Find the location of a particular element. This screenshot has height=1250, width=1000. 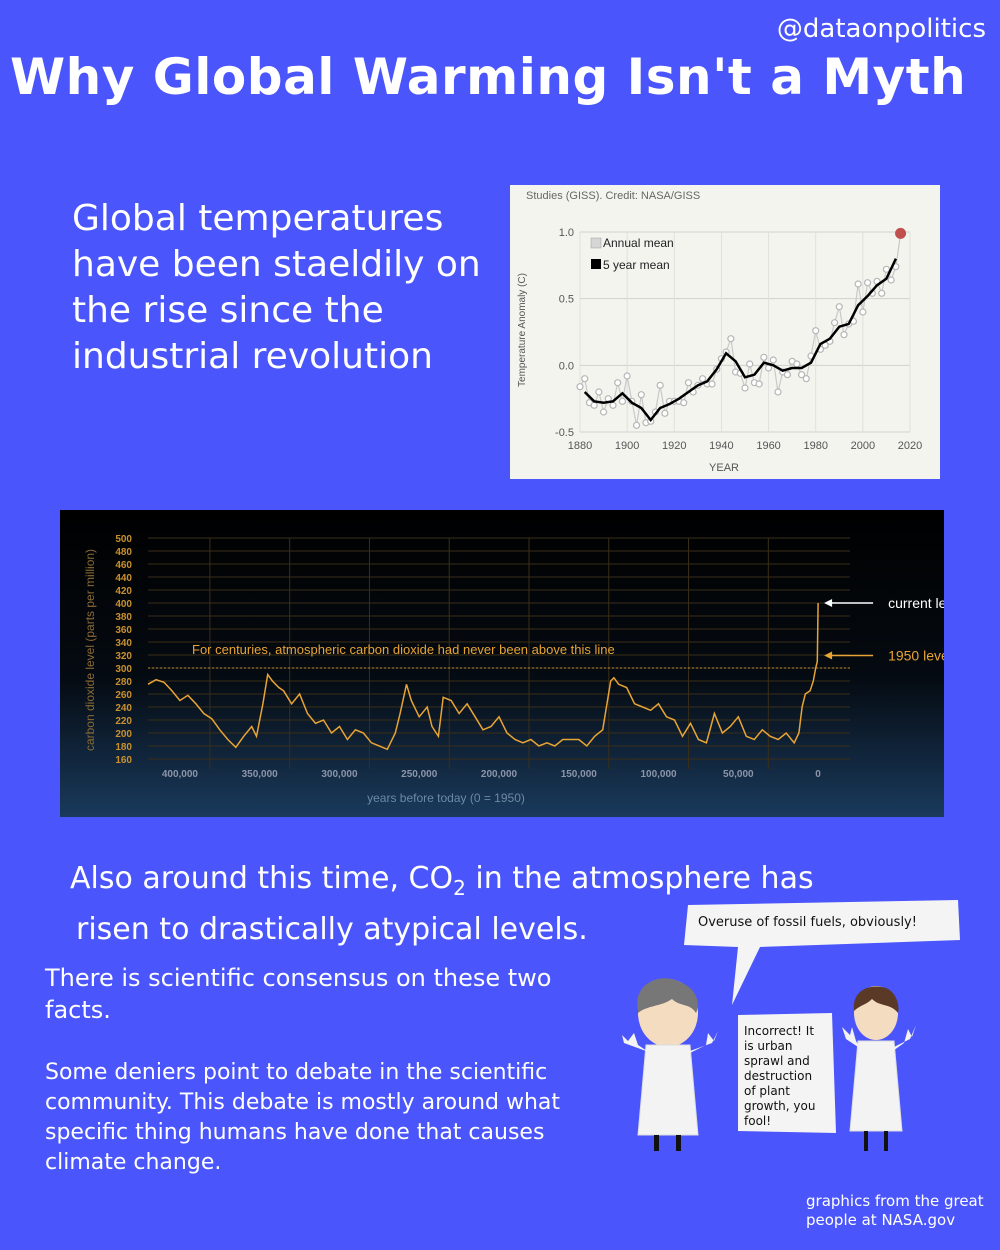

author-handle: @dataonpolitics is located at coordinates (881, 29).